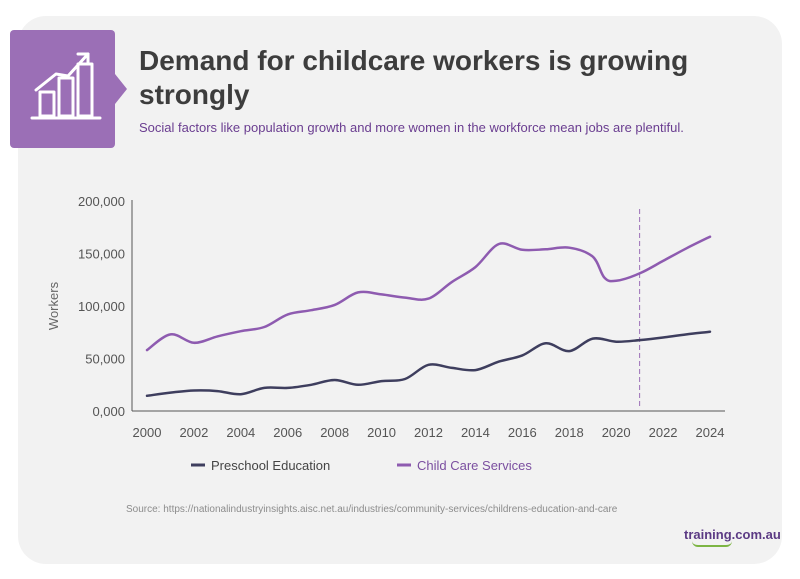  Describe the element at coordinates (428, 364) in the screenshot. I see `series-line-preschool-education` at that location.